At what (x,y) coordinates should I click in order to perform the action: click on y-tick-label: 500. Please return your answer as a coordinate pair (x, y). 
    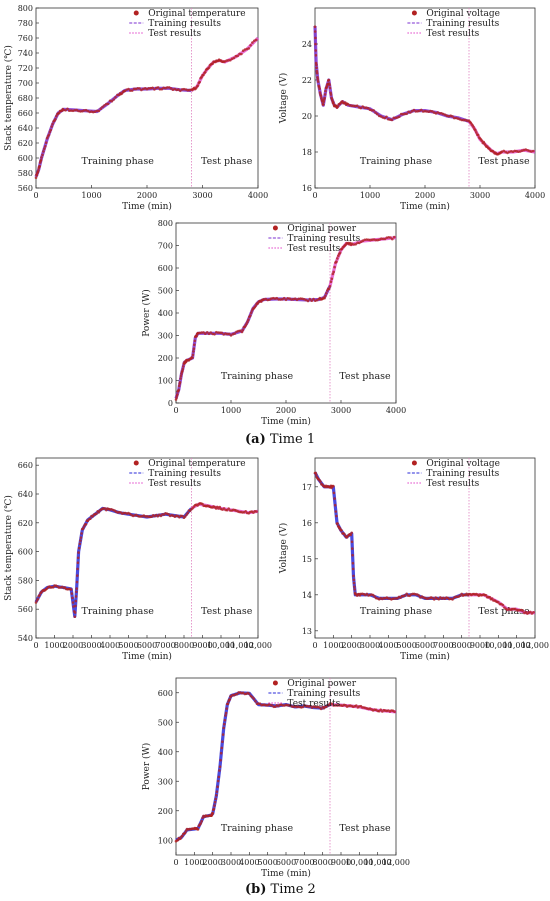
    Looking at the image, I should click on (165, 722).